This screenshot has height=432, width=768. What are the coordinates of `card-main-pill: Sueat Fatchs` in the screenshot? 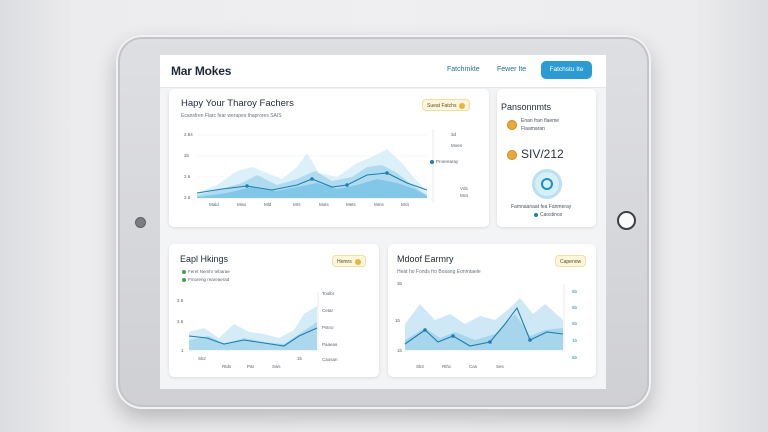 It's located at (446, 105).